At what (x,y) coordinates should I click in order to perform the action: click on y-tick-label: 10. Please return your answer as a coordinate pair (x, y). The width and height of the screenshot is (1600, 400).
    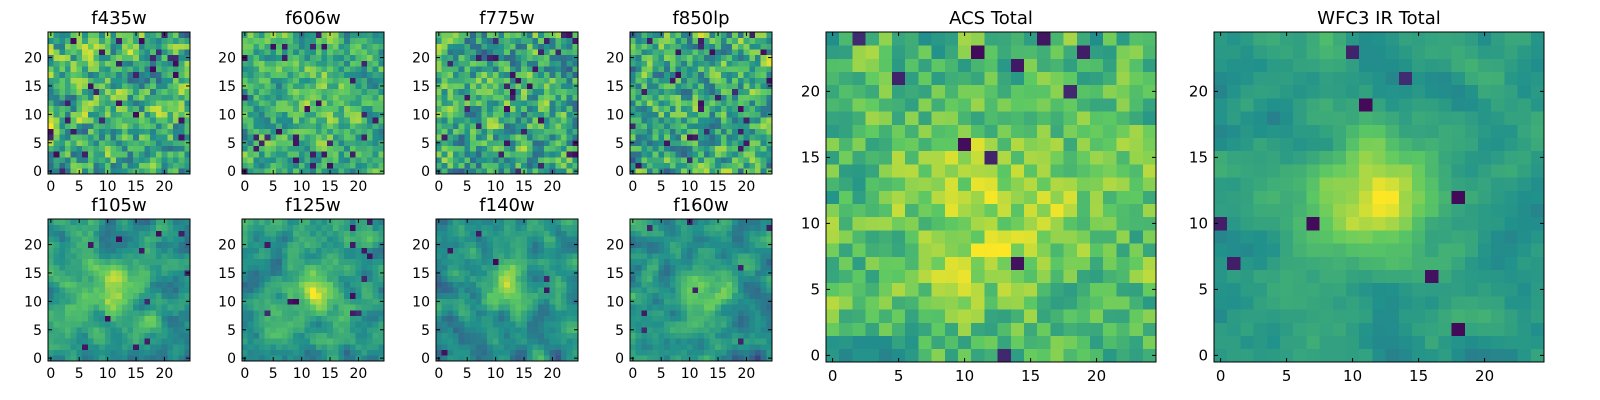
    Looking at the image, I should click on (33, 302).